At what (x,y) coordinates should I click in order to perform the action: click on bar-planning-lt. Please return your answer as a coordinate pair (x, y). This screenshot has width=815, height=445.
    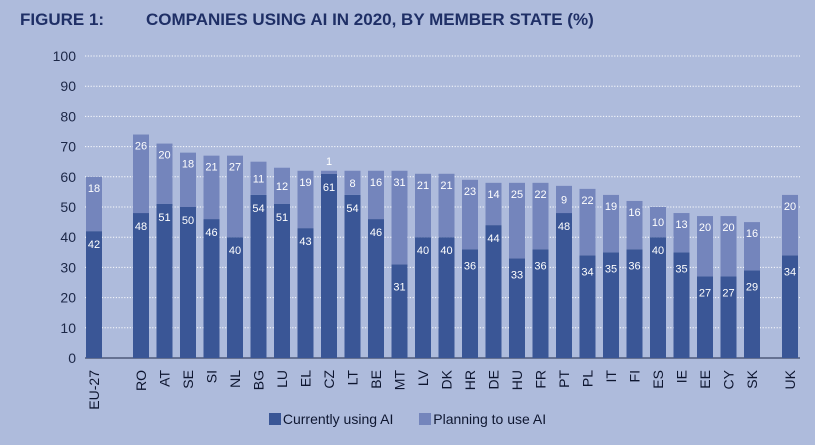
    Looking at the image, I should click on (352, 182).